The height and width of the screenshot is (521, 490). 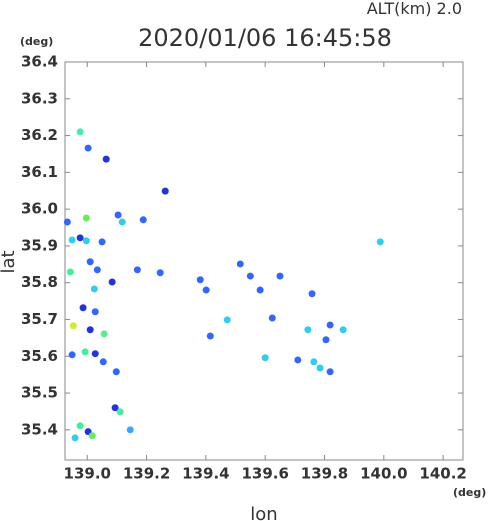 What do you see at coordinates (39, 135) in the screenshot?
I see `y-tick-label: 36.2` at bounding box center [39, 135].